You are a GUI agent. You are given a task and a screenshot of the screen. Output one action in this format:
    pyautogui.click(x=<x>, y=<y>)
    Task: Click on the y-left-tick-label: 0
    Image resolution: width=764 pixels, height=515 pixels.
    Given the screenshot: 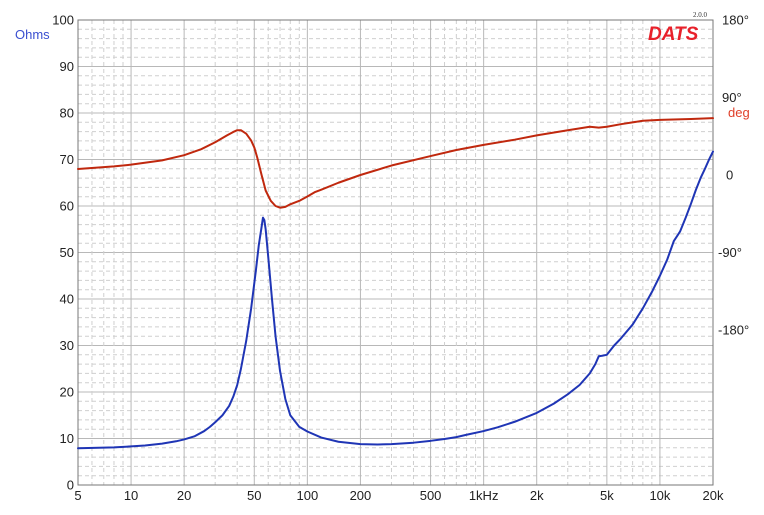 What is the action you would take?
    pyautogui.click(x=70, y=485)
    